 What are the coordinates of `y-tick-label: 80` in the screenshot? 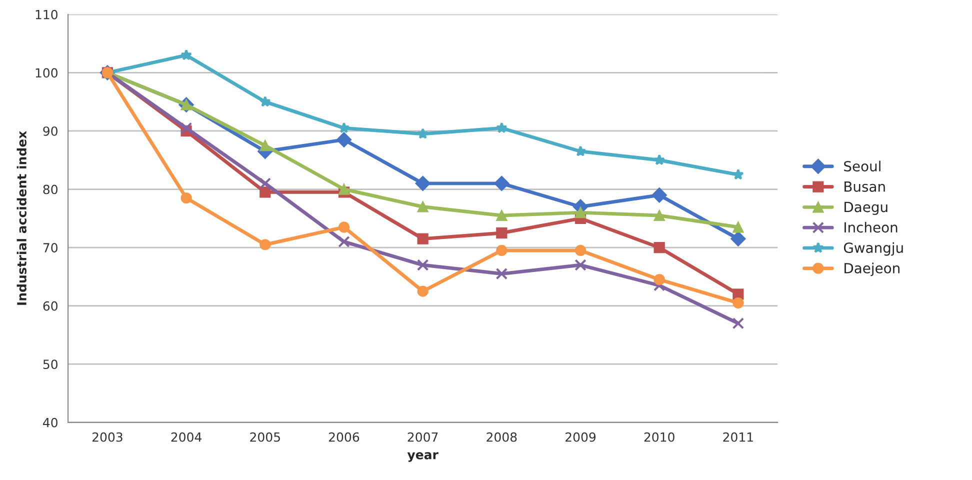 It's located at (50, 189).